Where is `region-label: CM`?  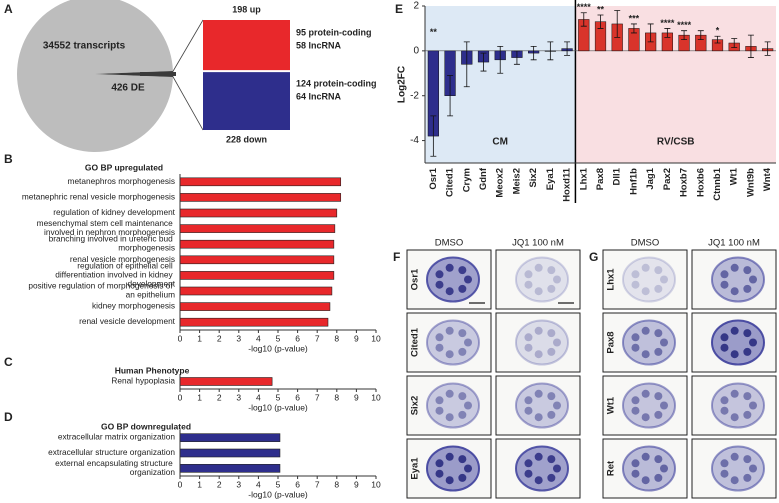
region-label: CM is located at coordinates (500, 142).